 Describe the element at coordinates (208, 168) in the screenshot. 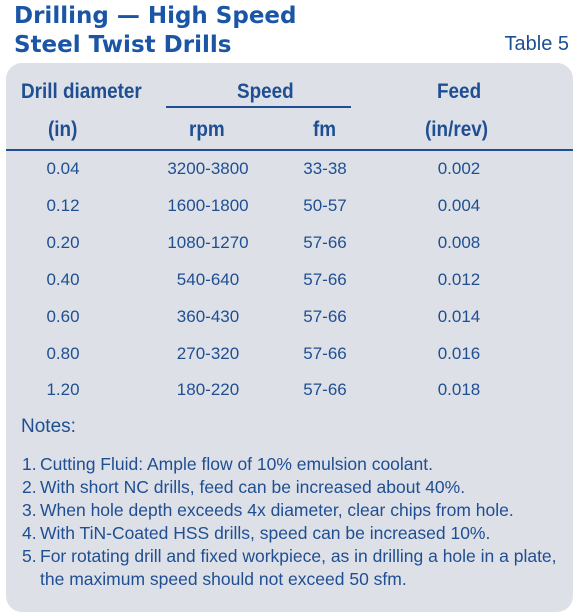

I see `cell-rpm: 3200-3800` at that location.